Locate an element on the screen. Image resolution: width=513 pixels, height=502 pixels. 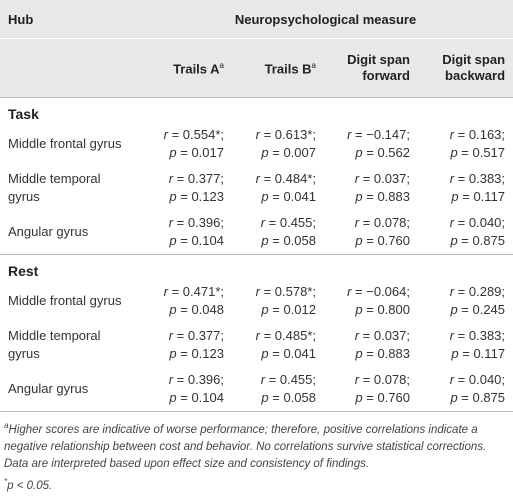
column-header: Digit span backward is located at coordinates (465, 68).